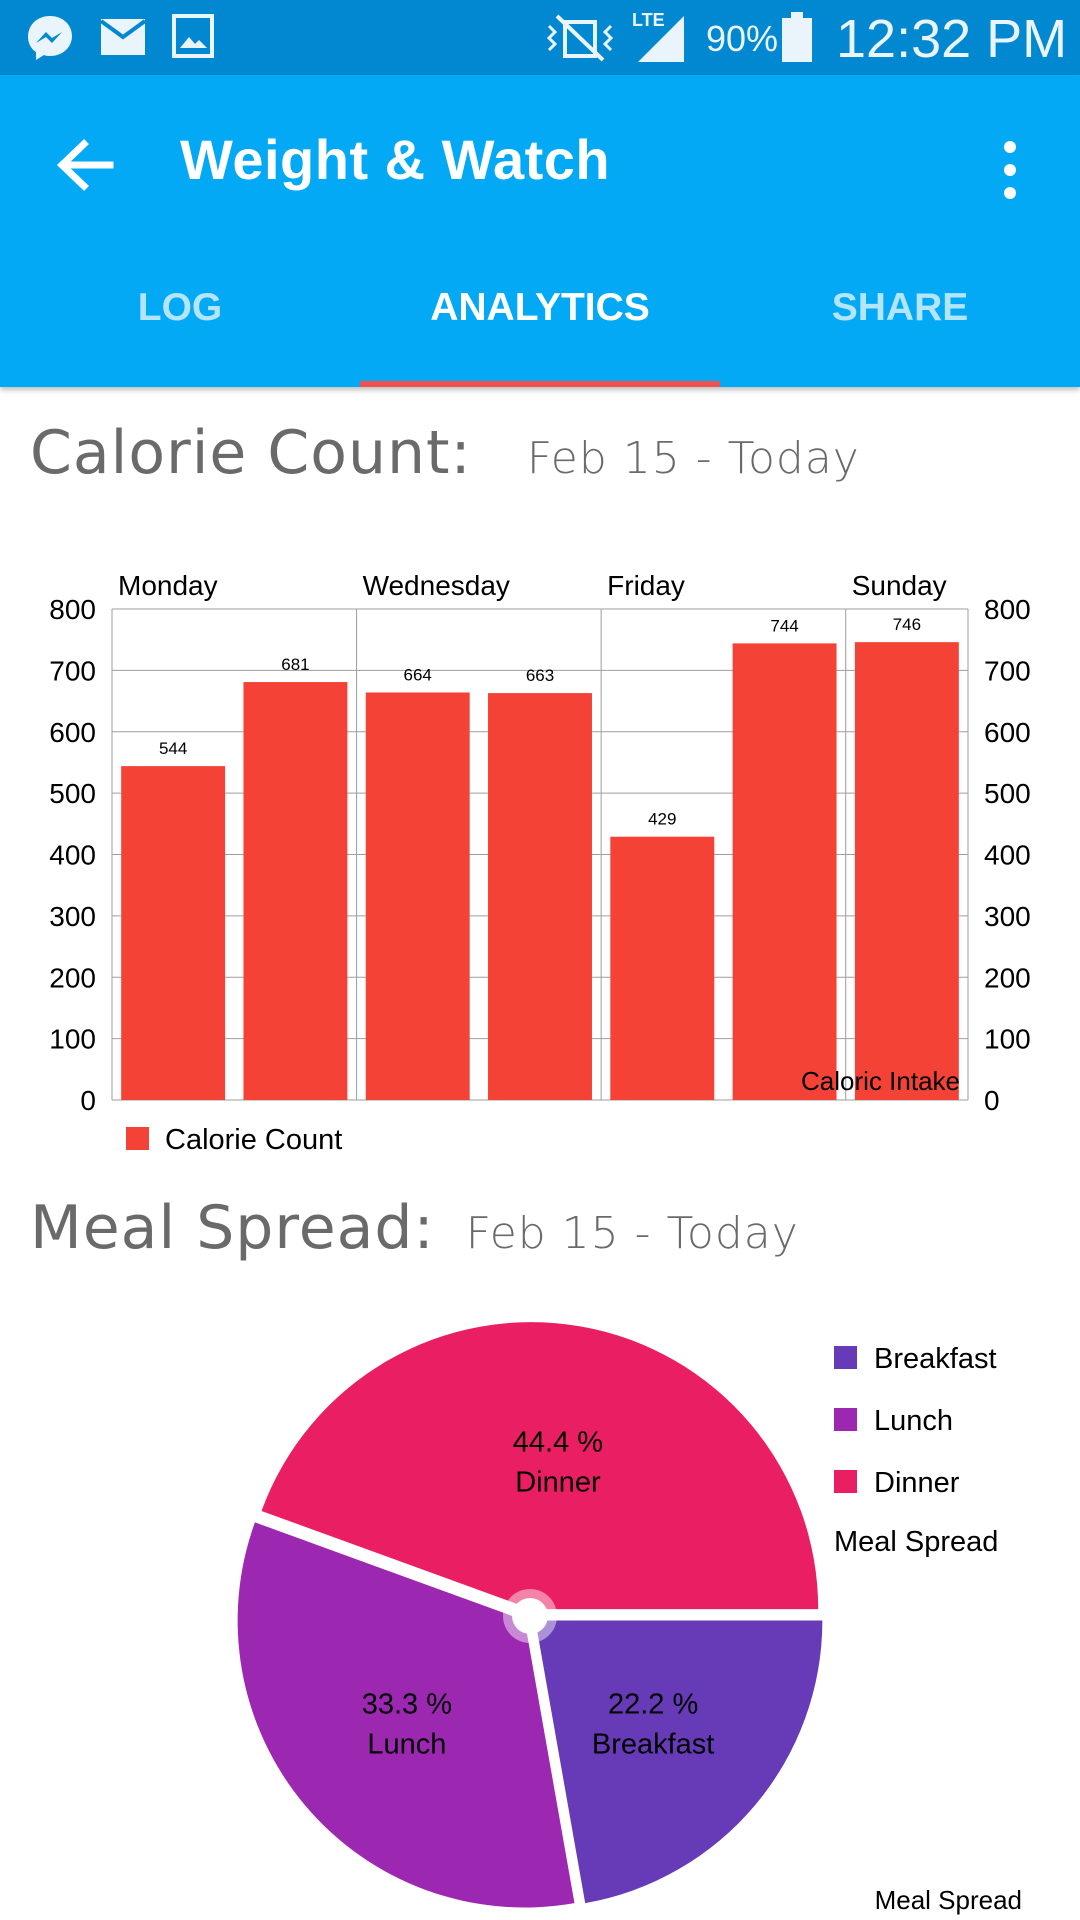 Image resolution: width=1080 pixels, height=1920 pixels. I want to click on legend-title: Meal Spread, so click(916, 1542).